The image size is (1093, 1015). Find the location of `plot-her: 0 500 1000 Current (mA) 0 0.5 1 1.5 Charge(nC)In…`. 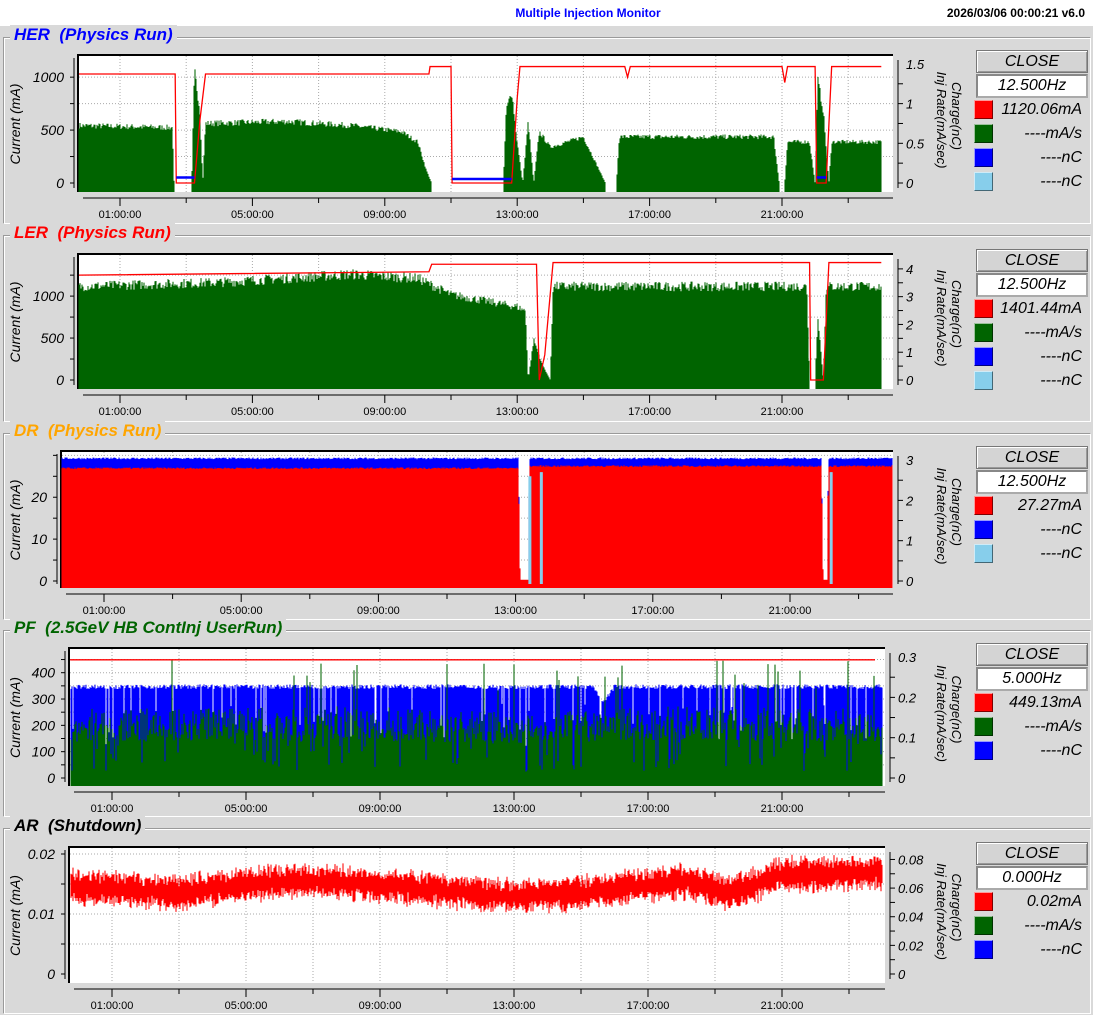

plot-her: 0 500 1000 Current (mA) 0 0.5 1 1.5 Charge(nC)In… is located at coordinates (485, 137).